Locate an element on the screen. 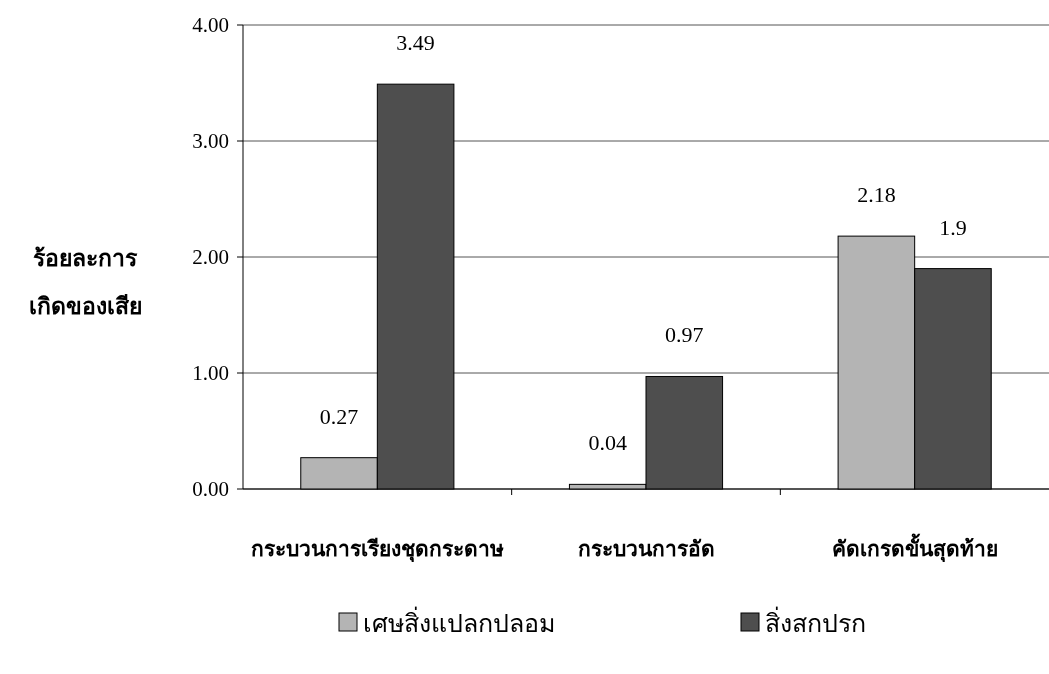  legend-label: สิ่งสกปรก is located at coordinates (815, 621).